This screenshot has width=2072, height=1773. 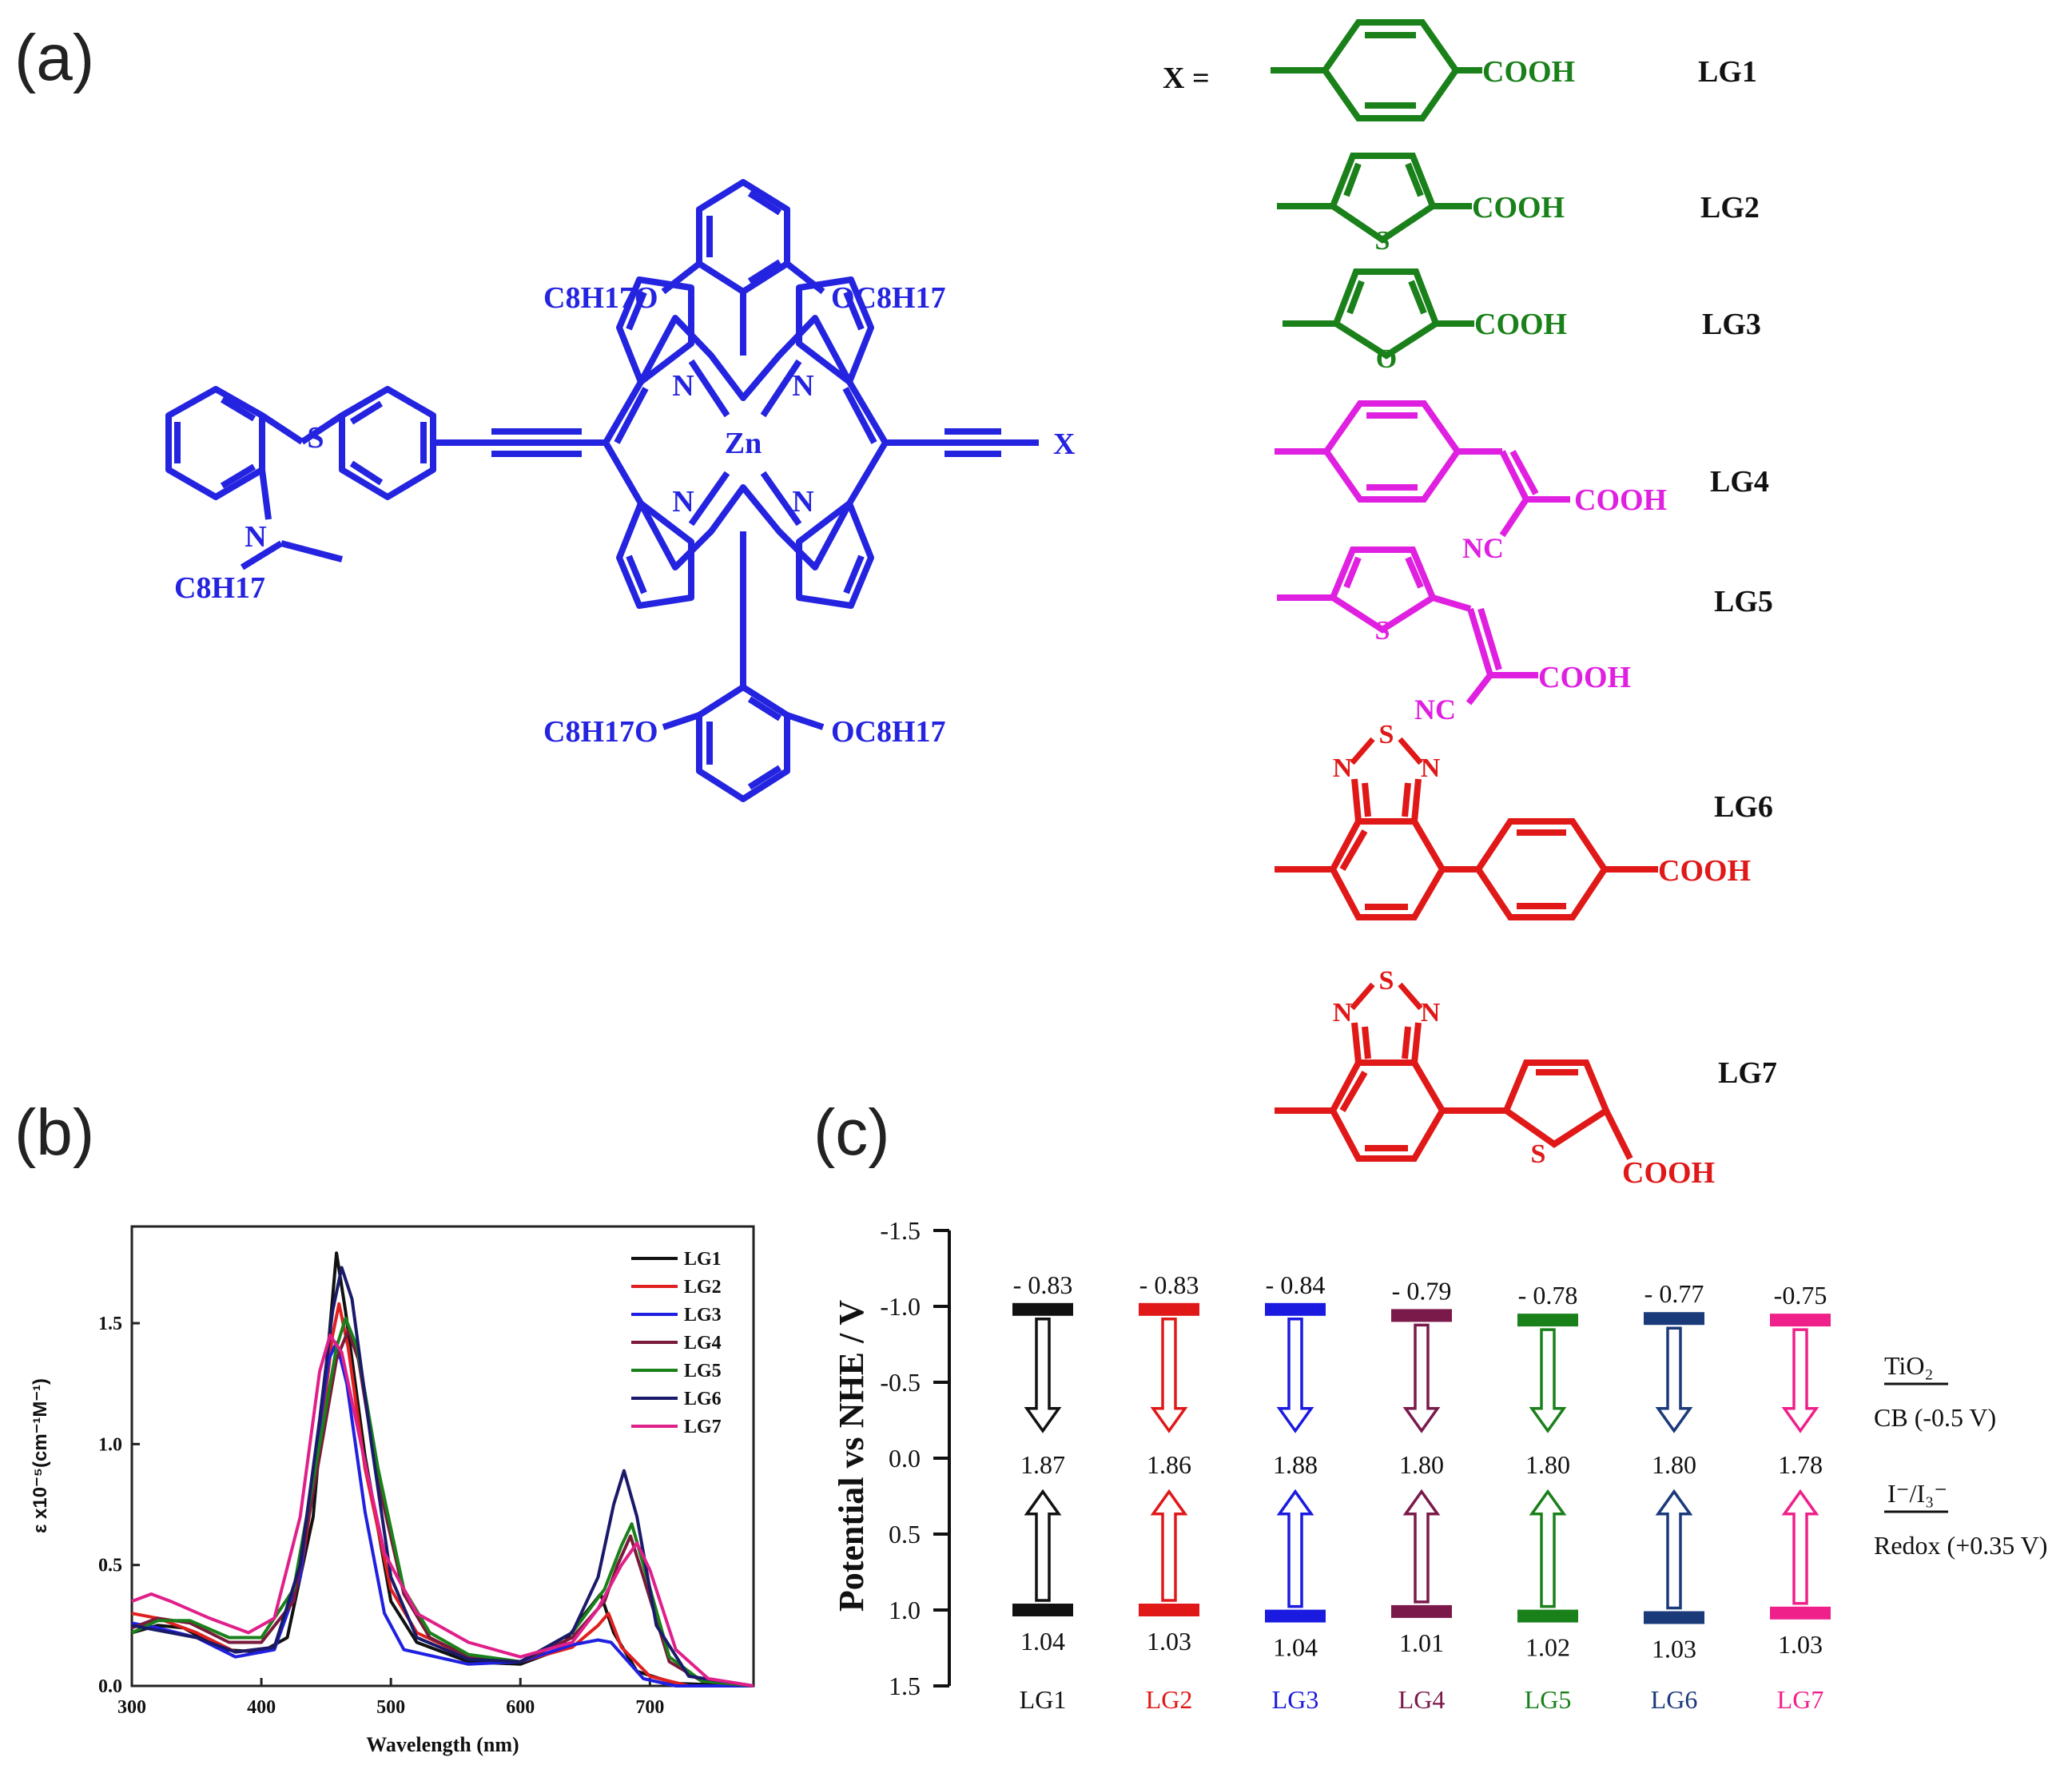 I want to click on x-label: X, so click(x=1064, y=444).